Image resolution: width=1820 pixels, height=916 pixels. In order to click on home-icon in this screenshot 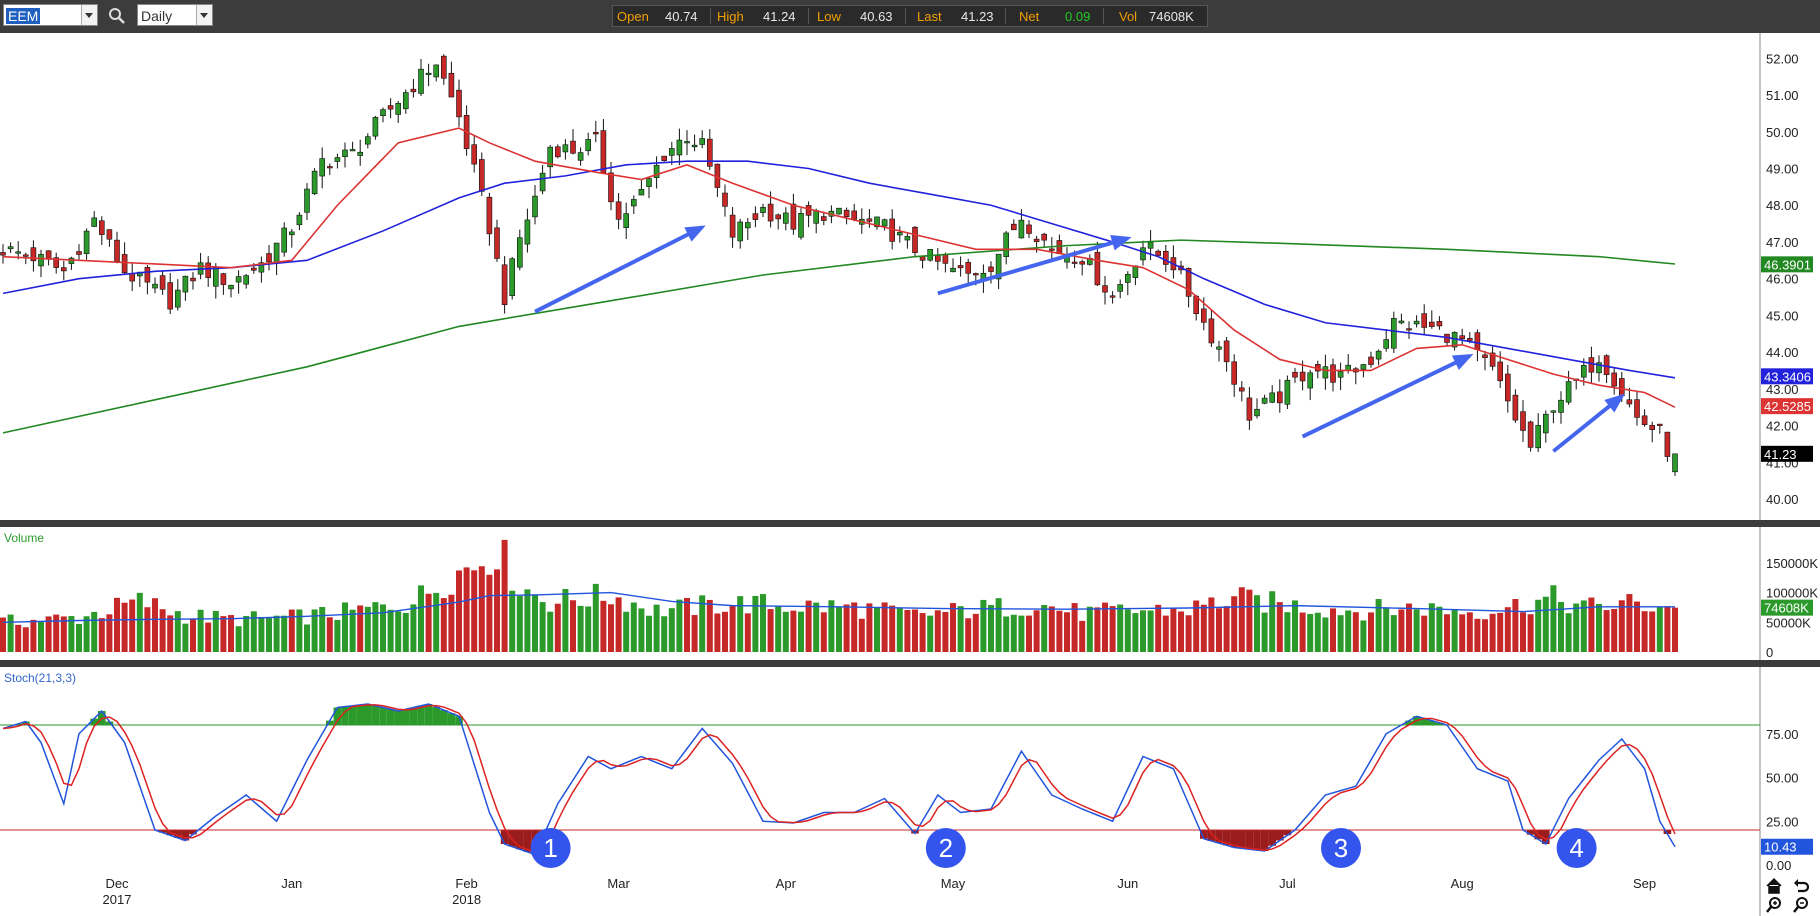, I will do `click(1774, 886)`.